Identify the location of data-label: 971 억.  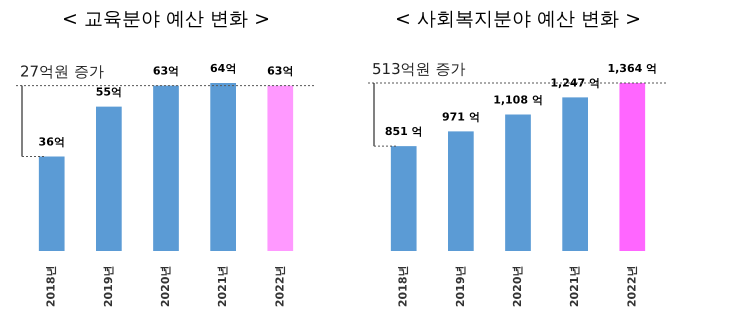
(461, 117).